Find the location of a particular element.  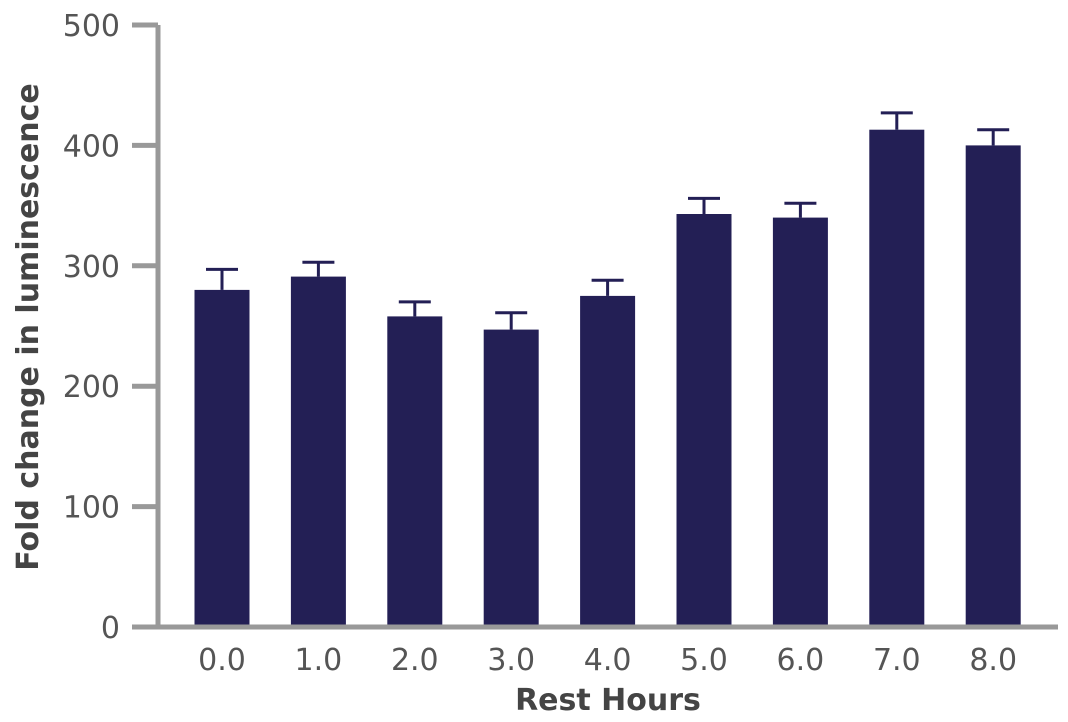

x-tick-label-4: 4.0 is located at coordinates (608, 660).